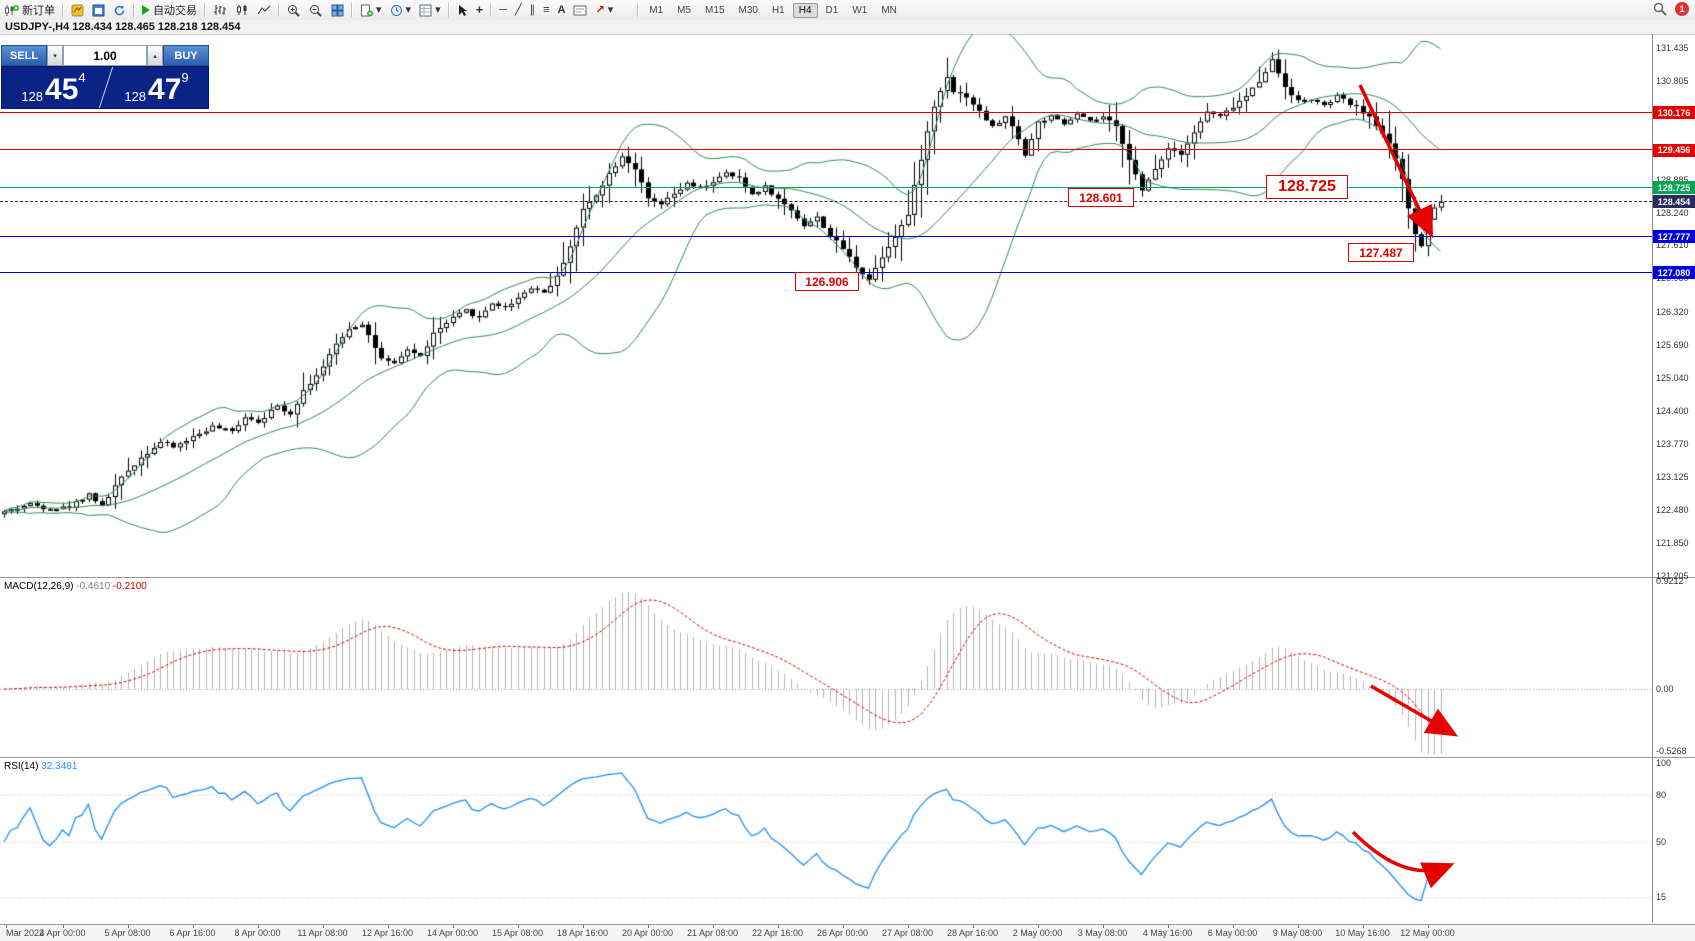 The image size is (1695, 941). I want to click on timeframe-MN: MN, so click(889, 10).